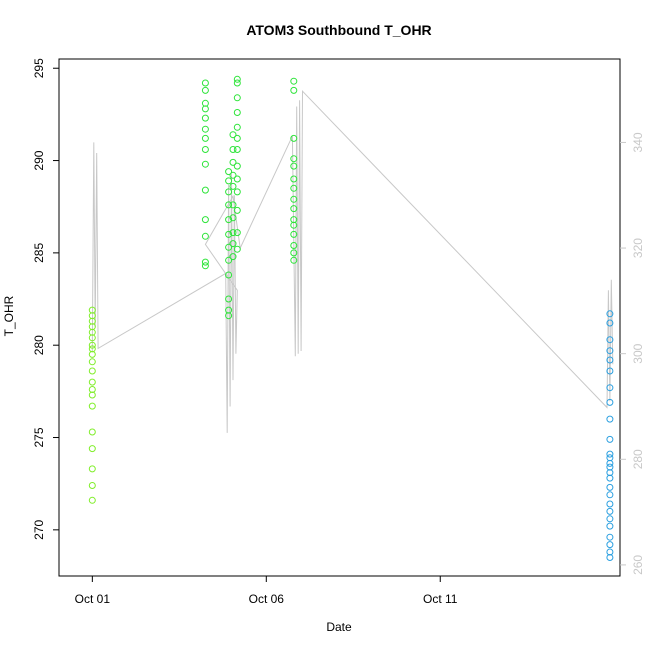 The height and width of the screenshot is (650, 650). I want to click on x-tick-label: Oct 11, so click(440, 599).